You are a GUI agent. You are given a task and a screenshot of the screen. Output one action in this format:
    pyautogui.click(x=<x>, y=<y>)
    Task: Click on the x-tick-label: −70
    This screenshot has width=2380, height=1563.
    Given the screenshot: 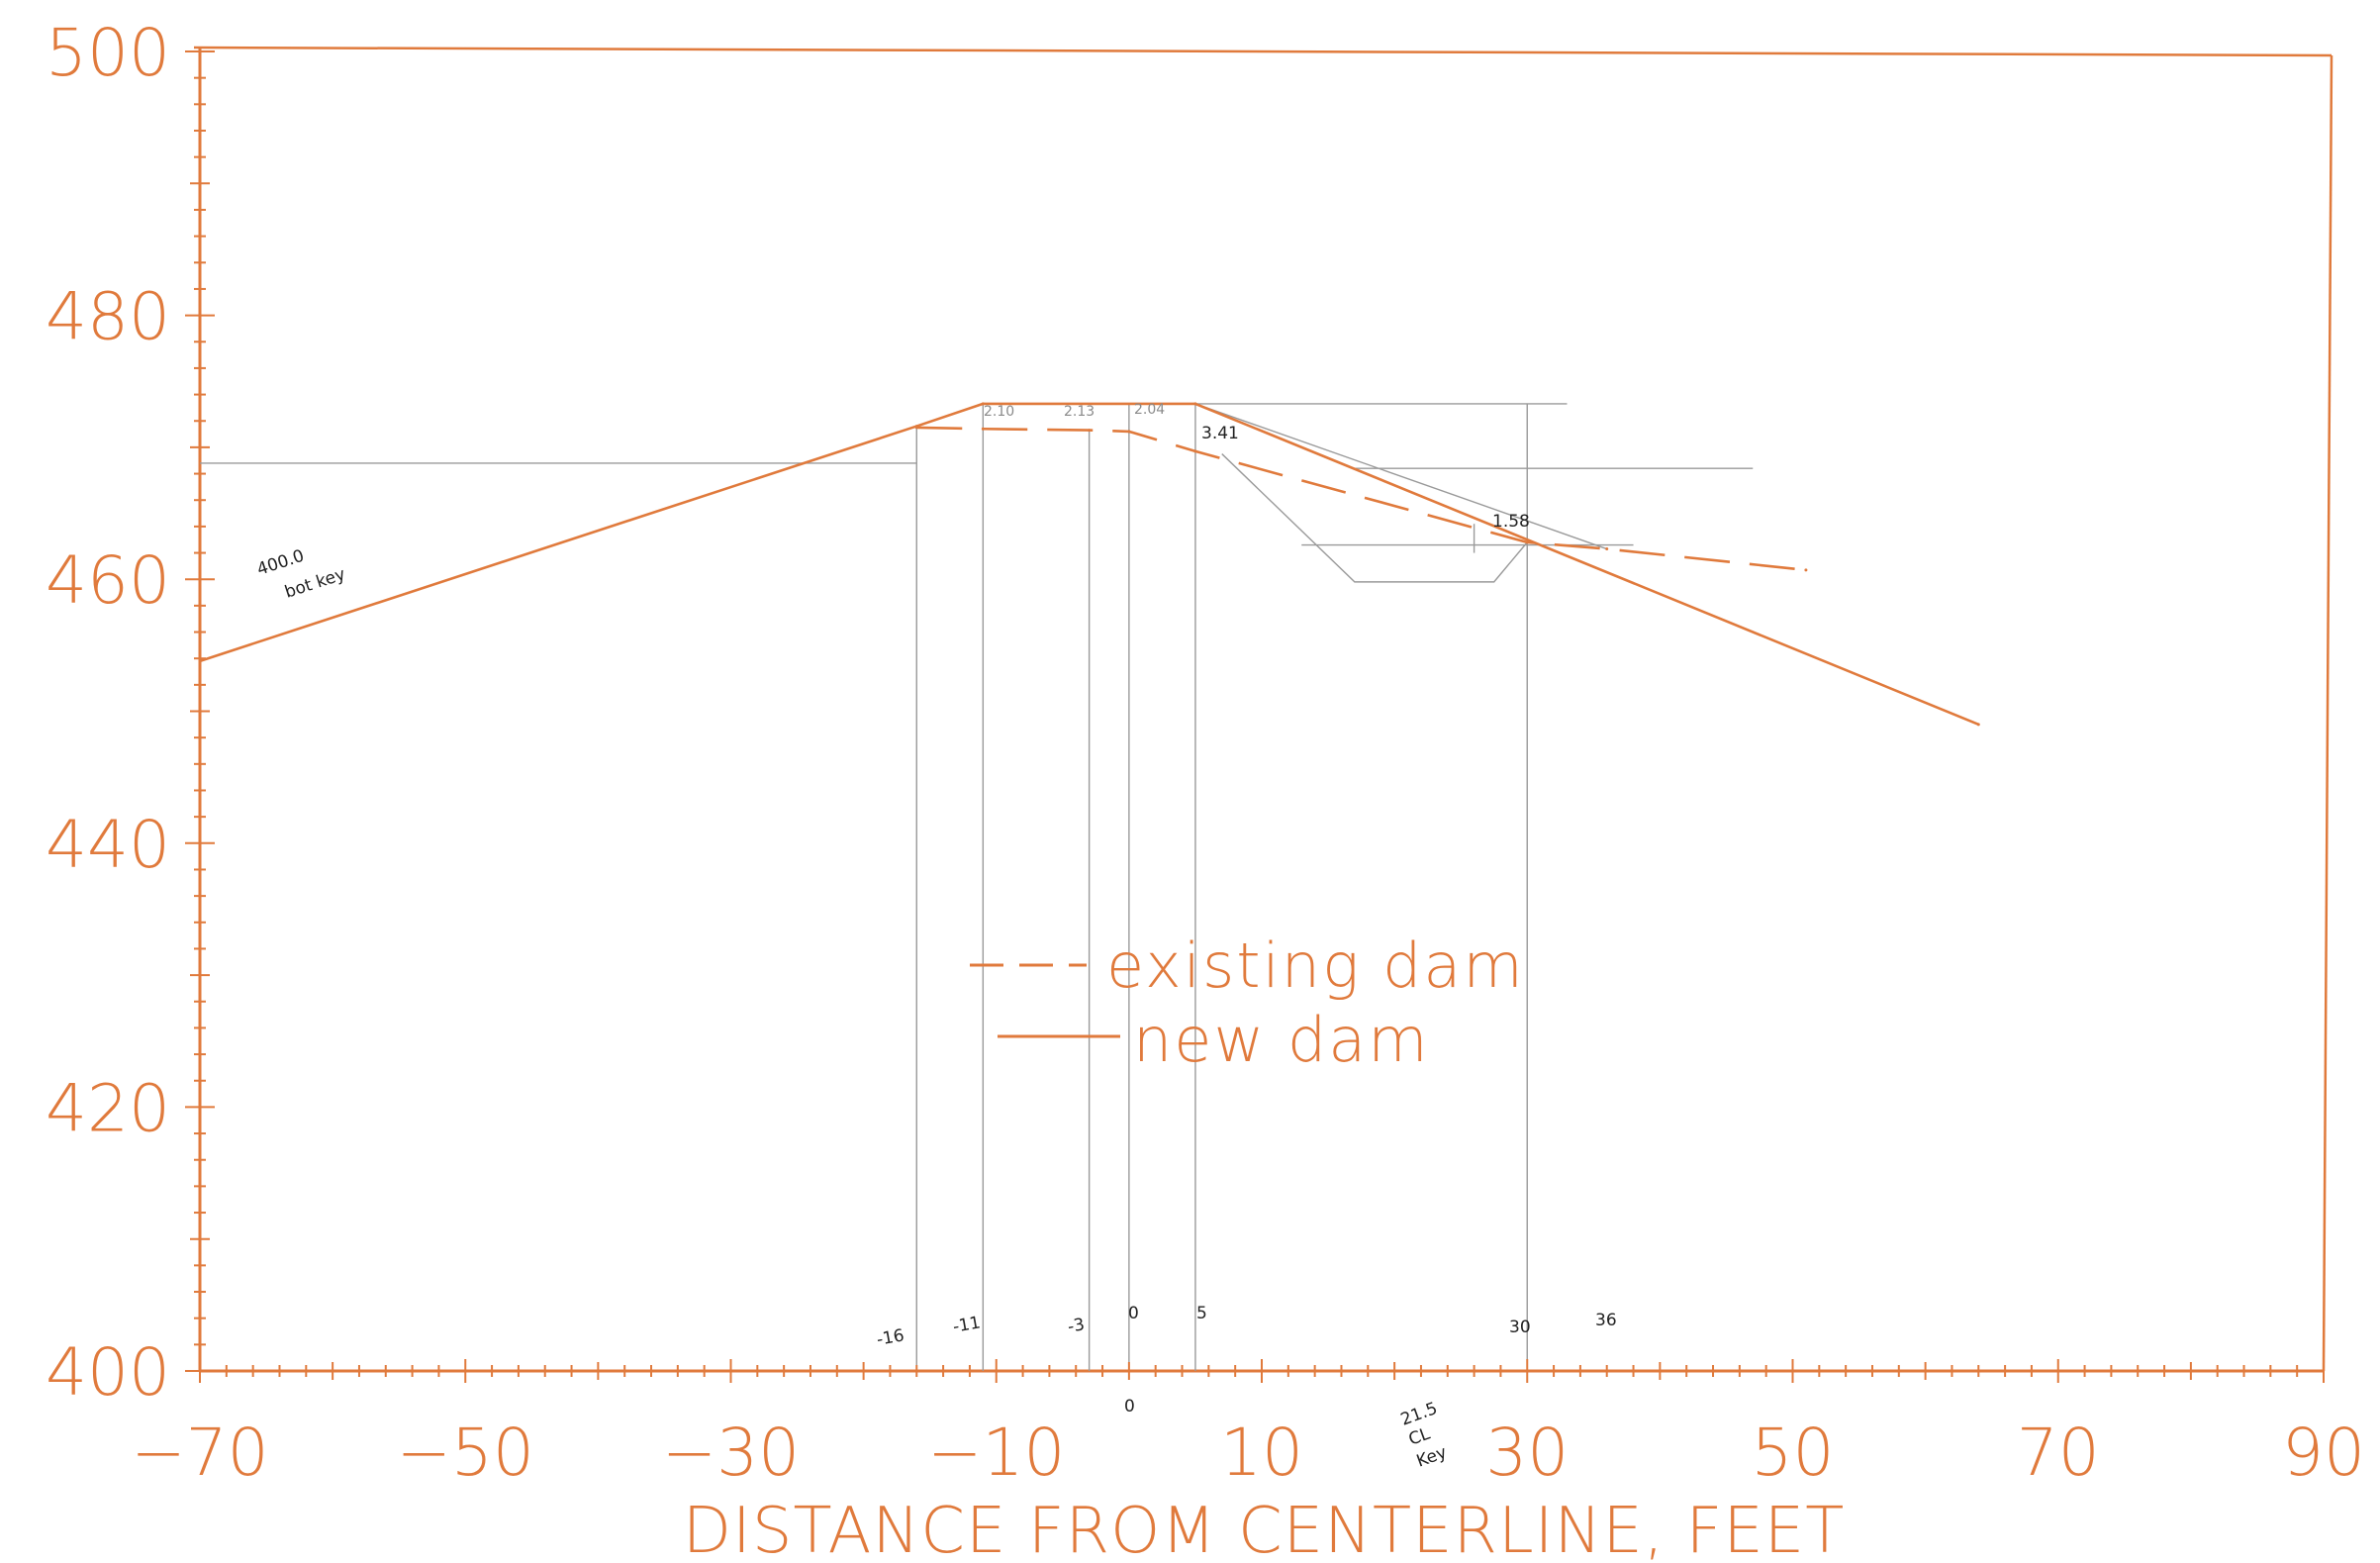 What is the action you would take?
    pyautogui.click(x=199, y=1453)
    